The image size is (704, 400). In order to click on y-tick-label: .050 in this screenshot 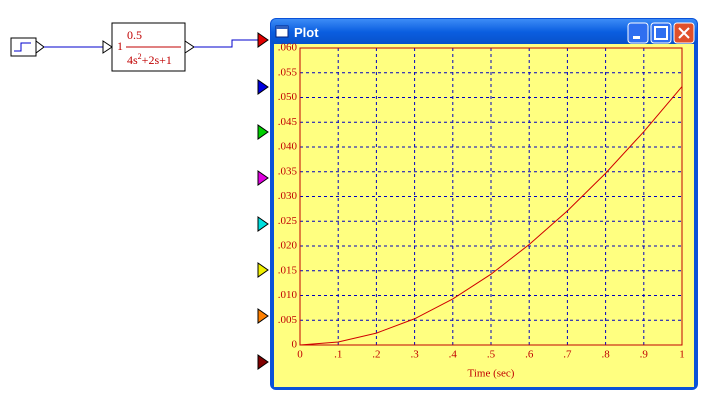, I will do `click(288, 97)`.